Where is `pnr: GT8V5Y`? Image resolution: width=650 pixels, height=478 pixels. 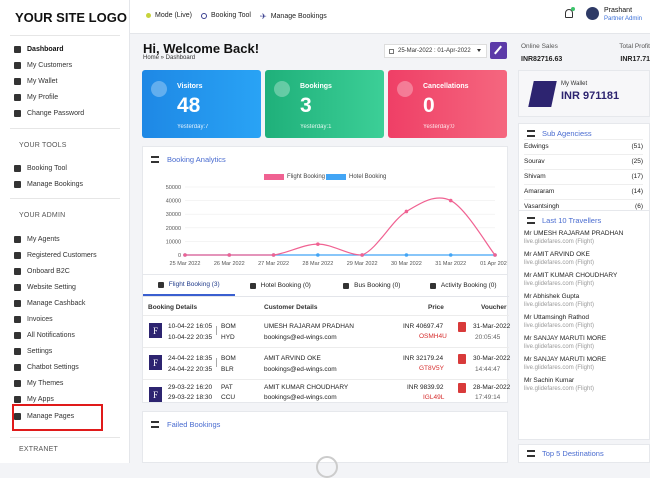
pnr: GT8V5Y is located at coordinates (431, 368).